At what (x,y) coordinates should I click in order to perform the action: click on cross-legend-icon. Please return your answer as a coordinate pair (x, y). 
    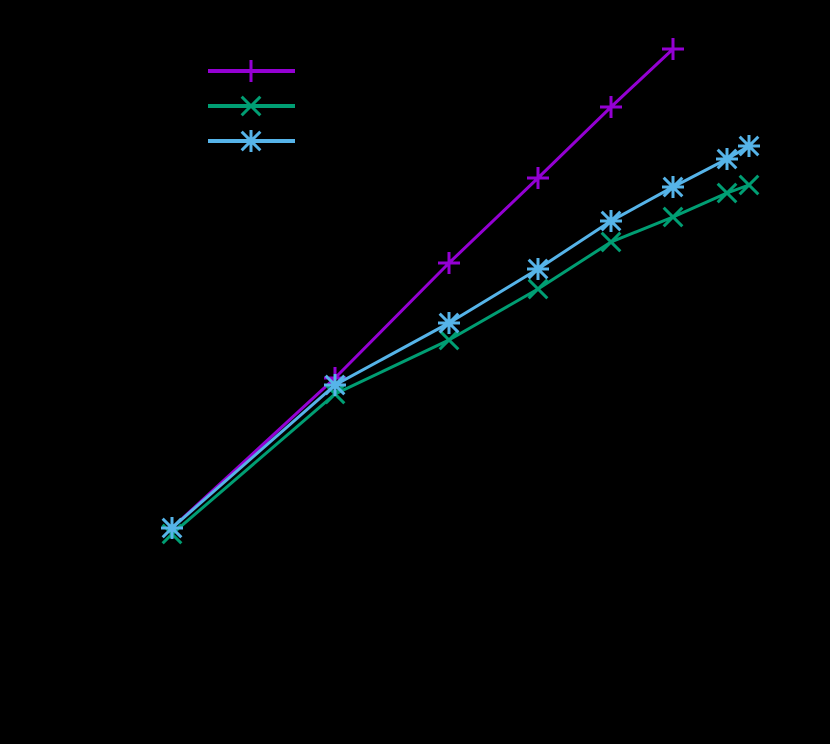
    Looking at the image, I should click on (251, 106).